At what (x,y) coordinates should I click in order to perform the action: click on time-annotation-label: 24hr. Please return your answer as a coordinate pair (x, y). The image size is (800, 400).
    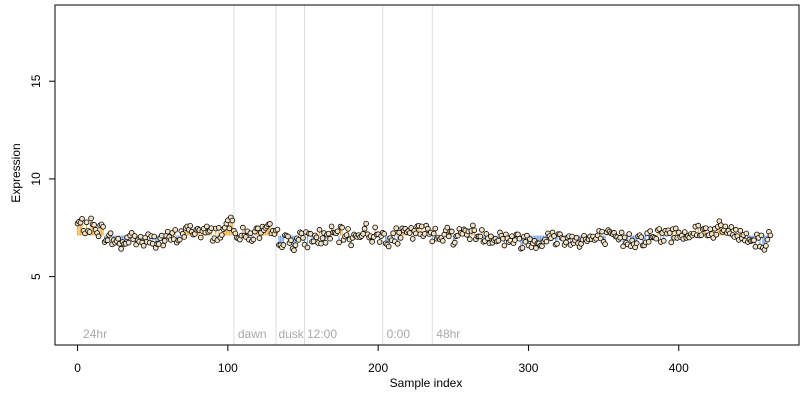
    Looking at the image, I should click on (95, 334).